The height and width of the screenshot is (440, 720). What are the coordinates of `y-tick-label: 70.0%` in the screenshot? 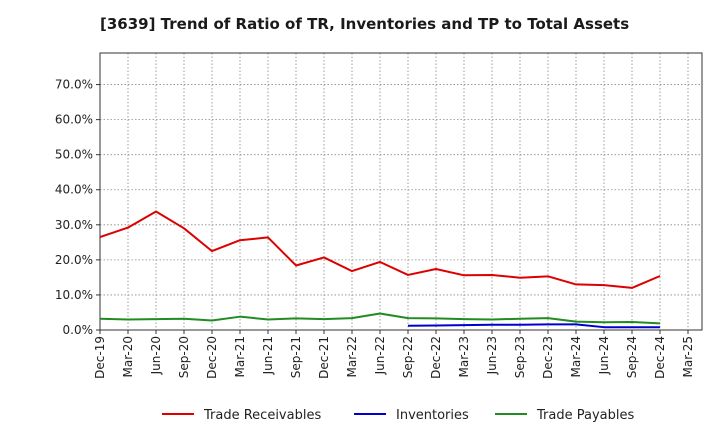 It's located at (74, 85).